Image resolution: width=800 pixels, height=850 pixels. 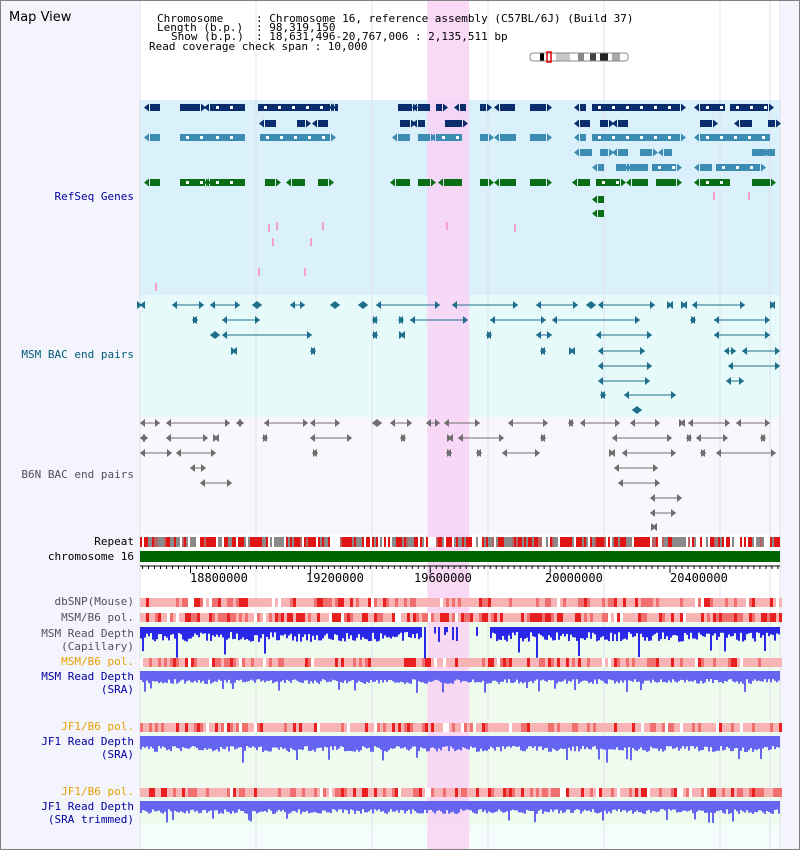 What do you see at coordinates (87, 633) in the screenshot?
I see `track-label-msm-depth-capillary: MSM Read Depth` at bounding box center [87, 633].